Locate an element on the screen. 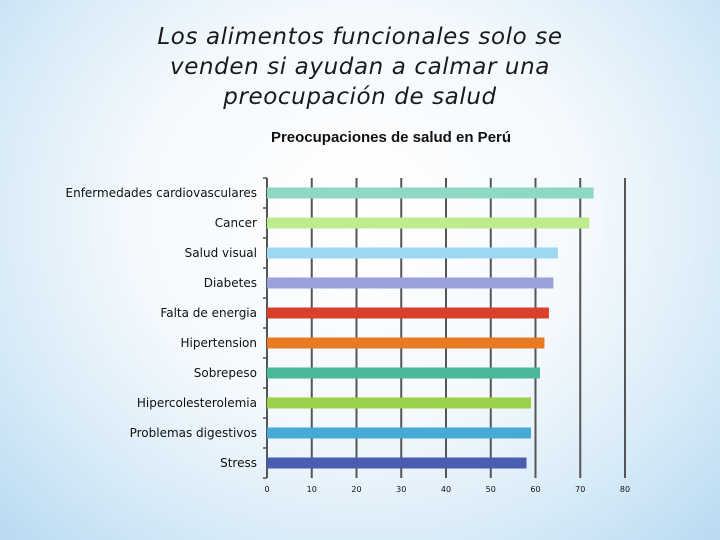  slide-title-line-2: venden si ayudan a calmar una is located at coordinates (360, 67).